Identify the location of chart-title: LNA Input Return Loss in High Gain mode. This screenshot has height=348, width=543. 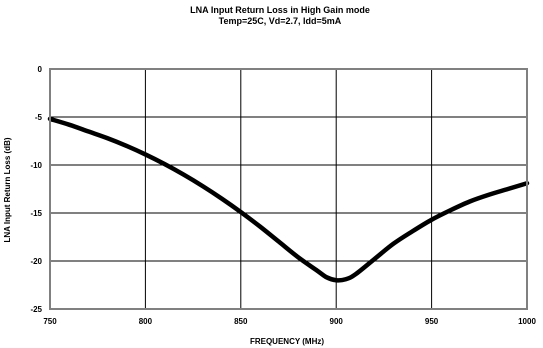
(280, 10).